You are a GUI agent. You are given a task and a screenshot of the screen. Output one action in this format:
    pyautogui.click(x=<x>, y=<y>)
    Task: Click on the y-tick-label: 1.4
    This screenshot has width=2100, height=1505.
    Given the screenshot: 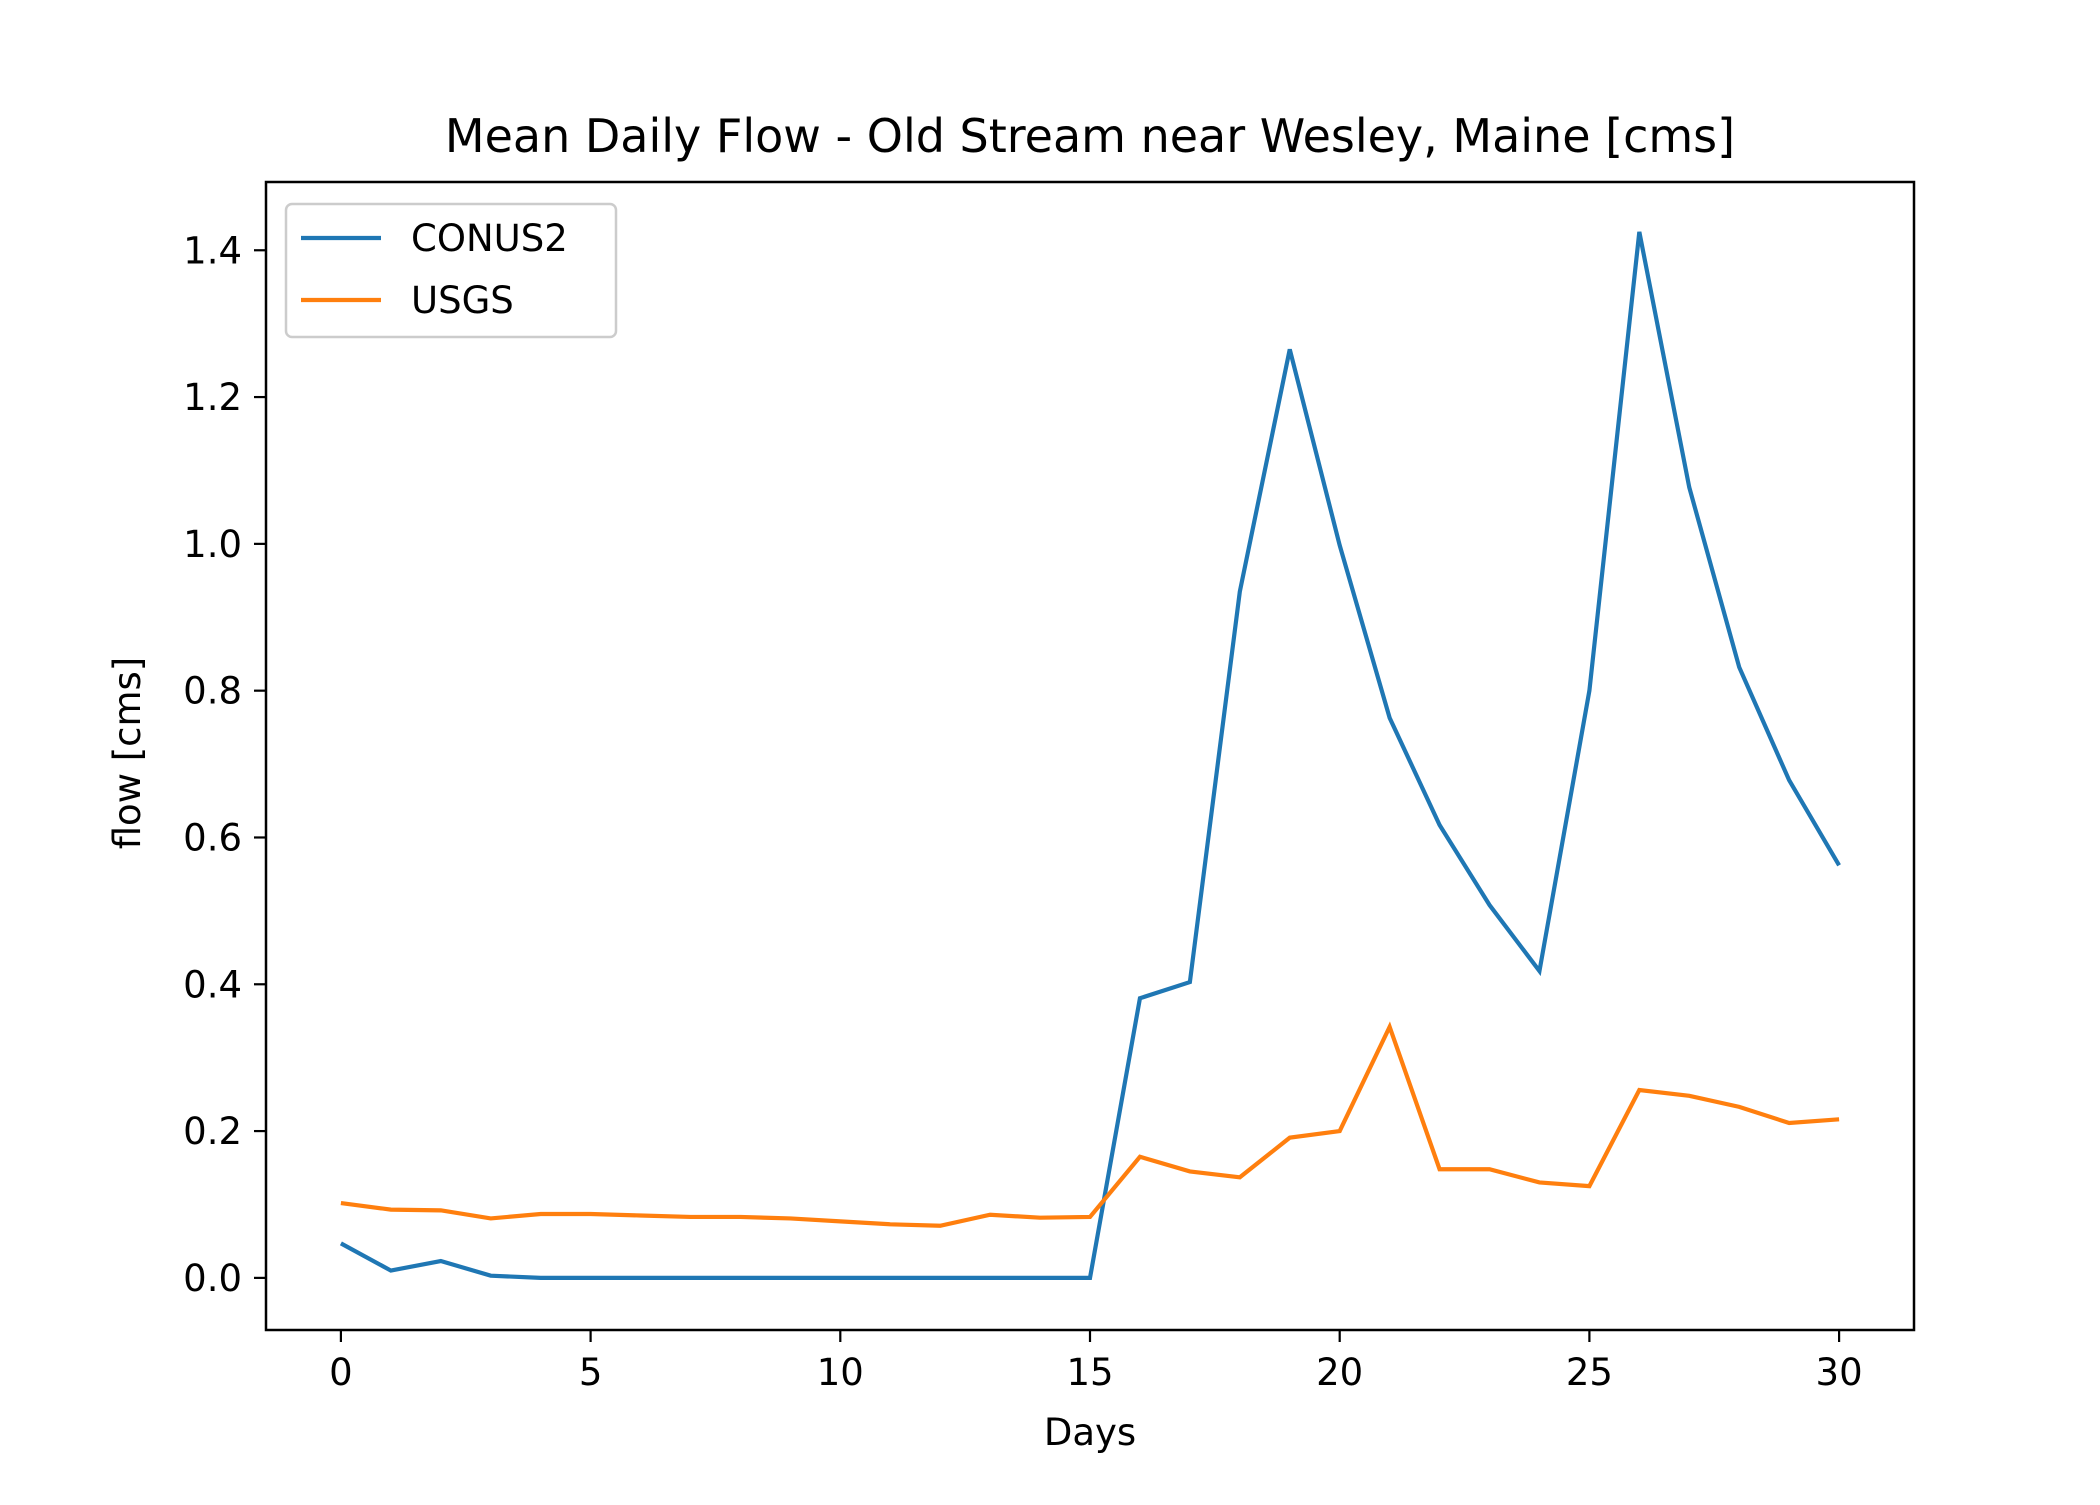 What is the action you would take?
    pyautogui.click(x=212, y=250)
    